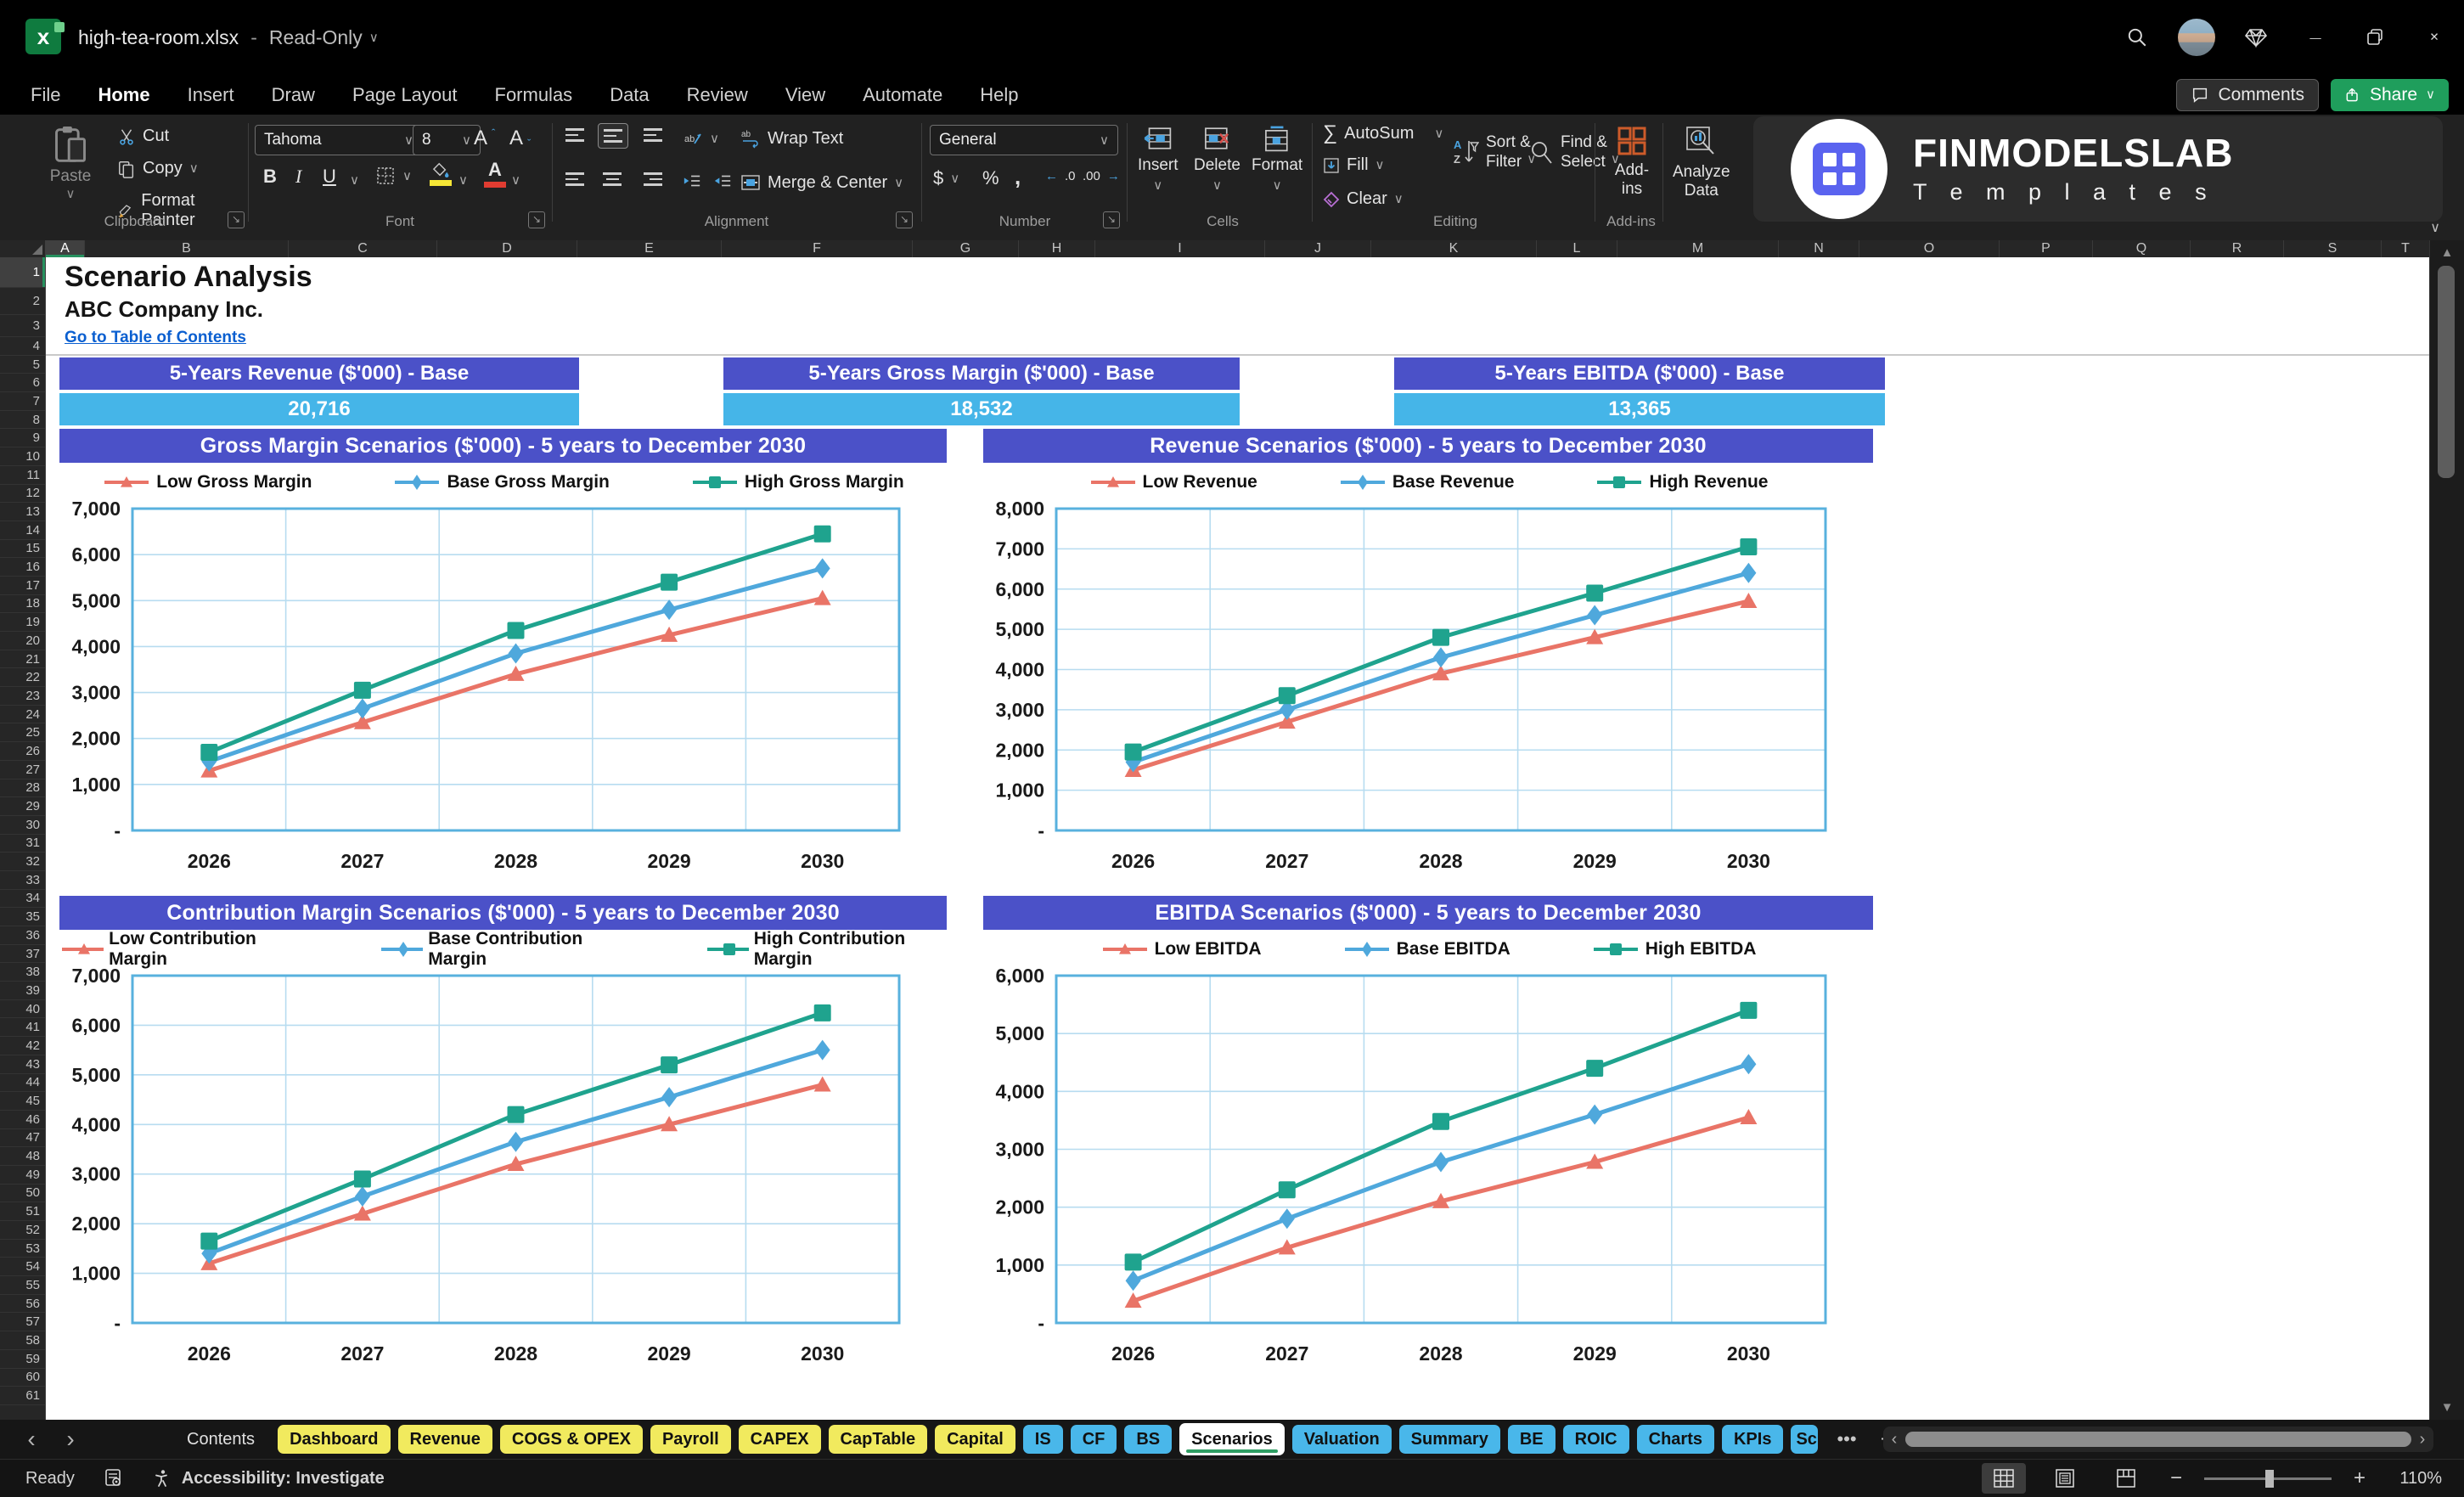 Image resolution: width=2464 pixels, height=1497 pixels. What do you see at coordinates (629, 95) in the screenshot?
I see `ribbon-tab-data: Data` at bounding box center [629, 95].